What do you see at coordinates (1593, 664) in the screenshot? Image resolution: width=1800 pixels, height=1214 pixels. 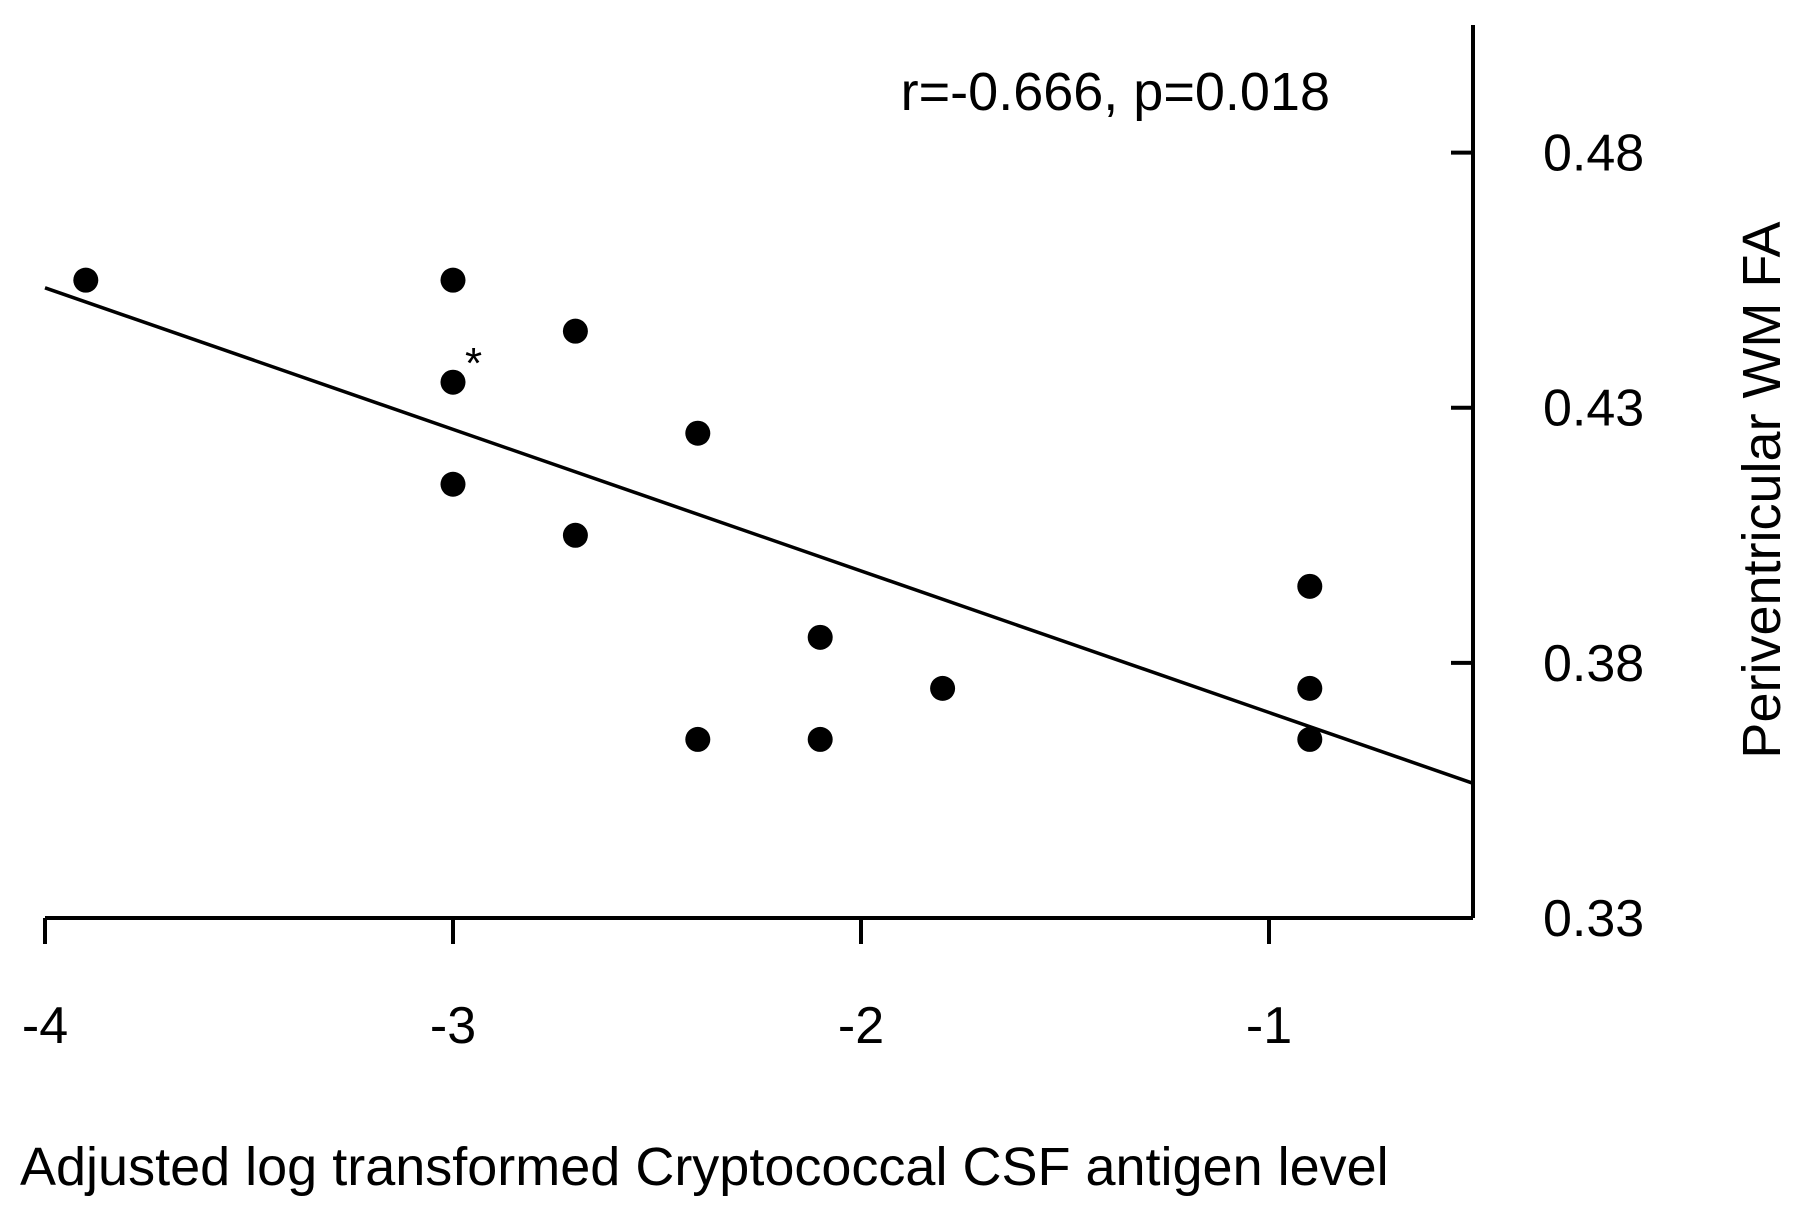 I see `y-tick-label: 0.38` at bounding box center [1593, 664].